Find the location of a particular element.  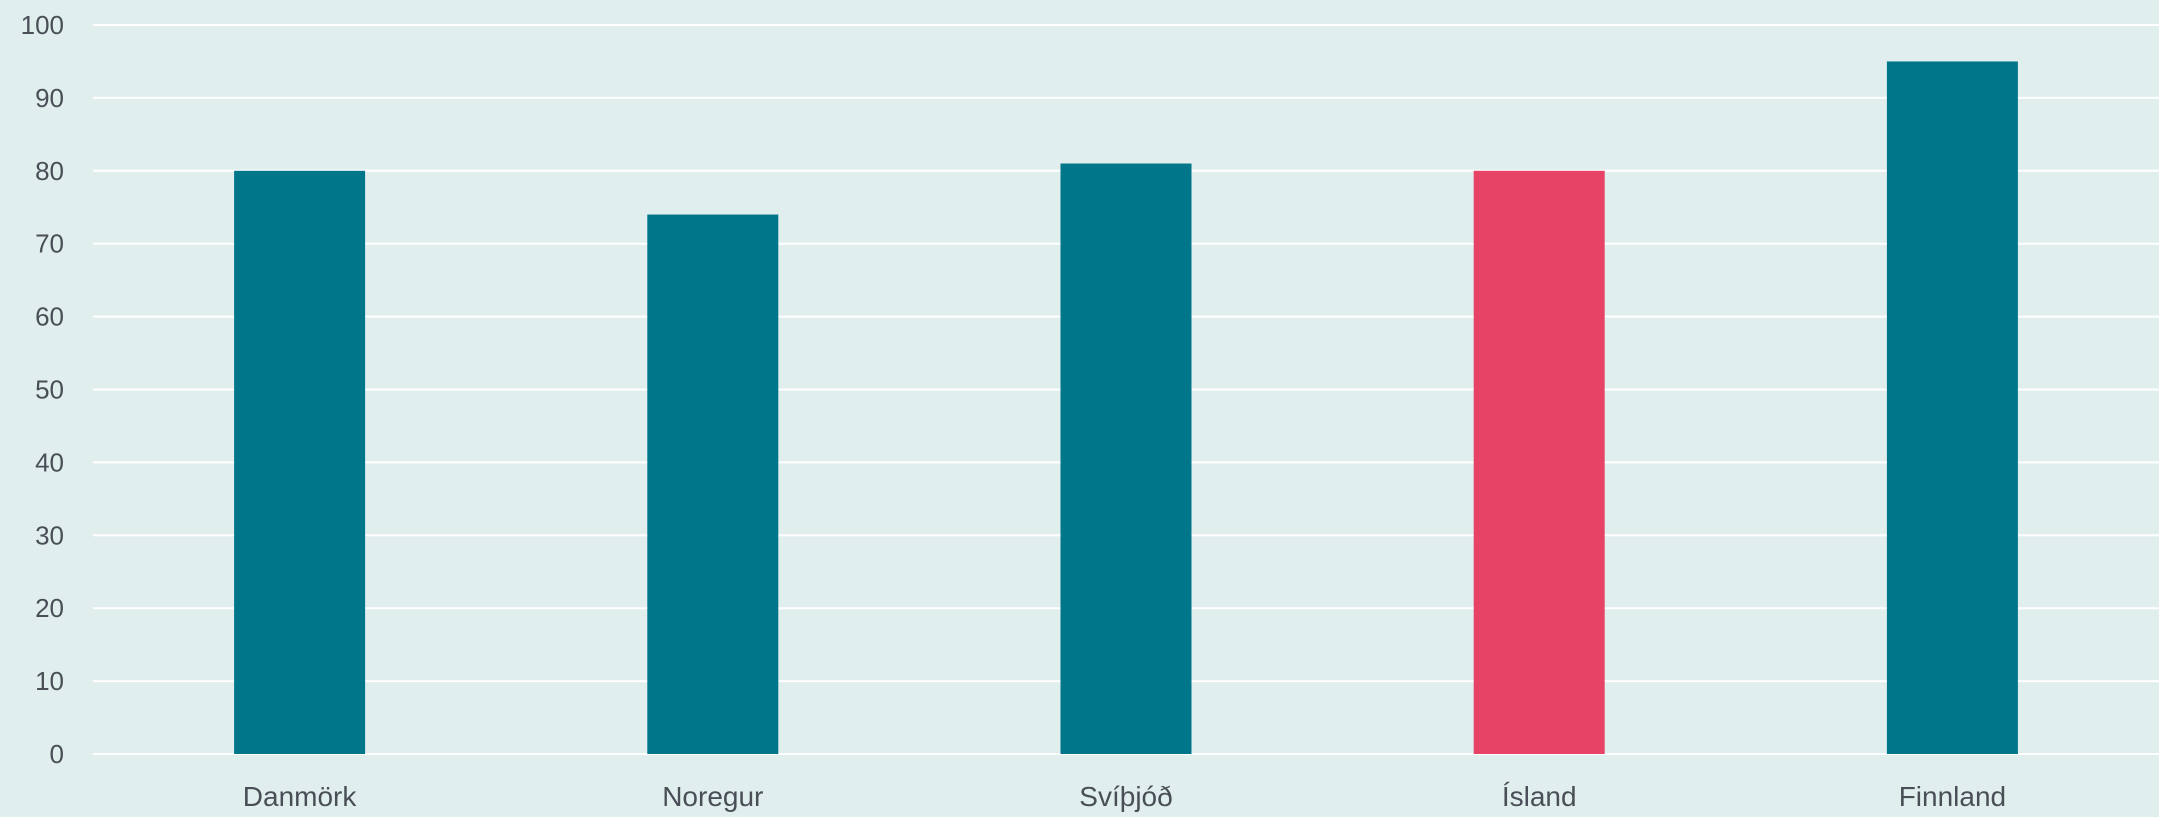

y-tick-label: 0 is located at coordinates (57, 754).